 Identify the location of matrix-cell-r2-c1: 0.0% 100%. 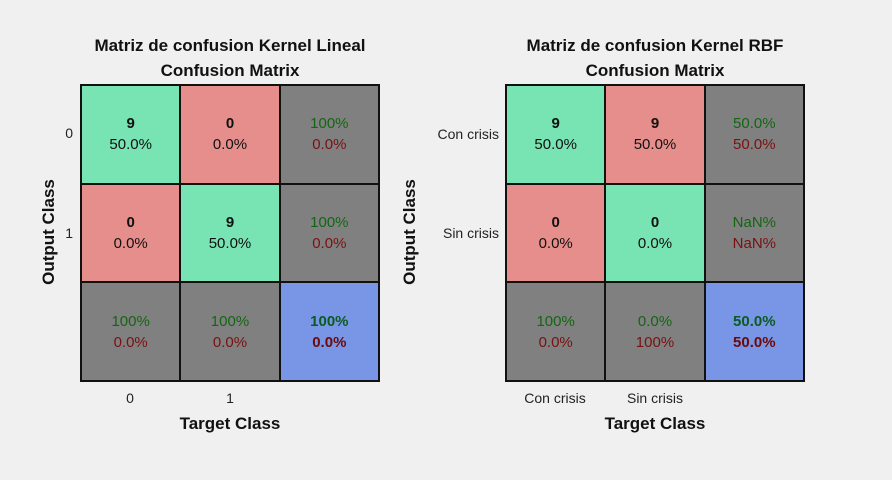
(655, 331).